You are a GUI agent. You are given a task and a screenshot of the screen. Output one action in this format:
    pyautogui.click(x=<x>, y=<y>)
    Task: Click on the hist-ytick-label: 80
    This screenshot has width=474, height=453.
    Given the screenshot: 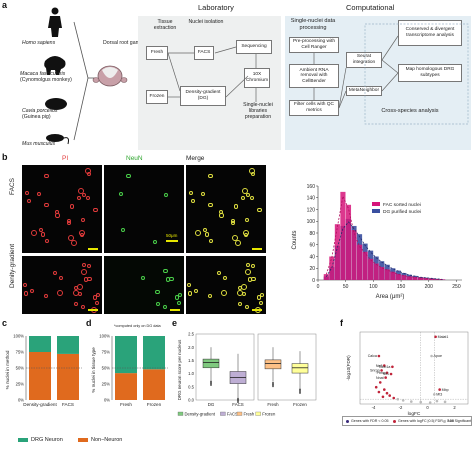 What is the action you would take?
    pyautogui.click(x=312, y=234)
    